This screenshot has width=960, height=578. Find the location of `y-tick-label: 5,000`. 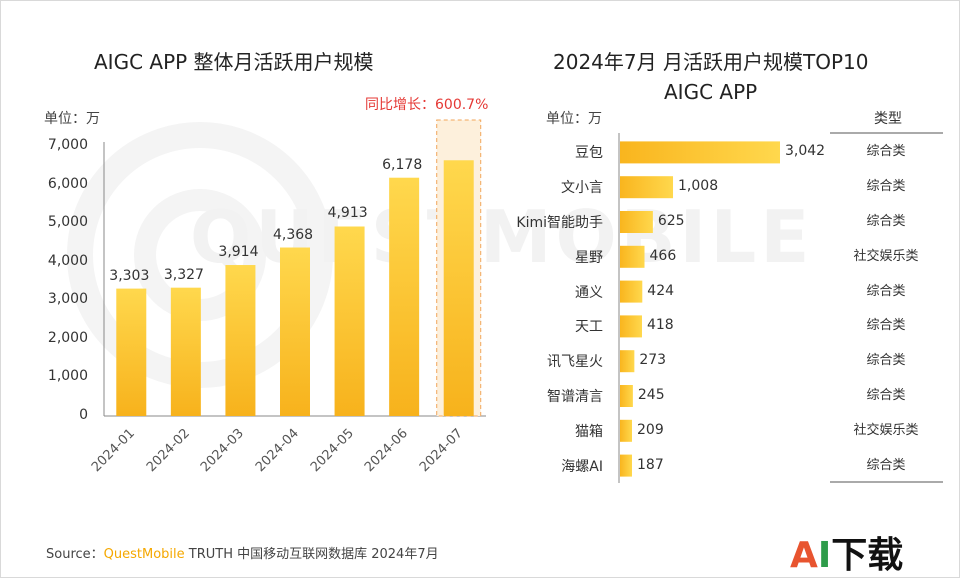

y-tick-label: 5,000 is located at coordinates (67, 222).